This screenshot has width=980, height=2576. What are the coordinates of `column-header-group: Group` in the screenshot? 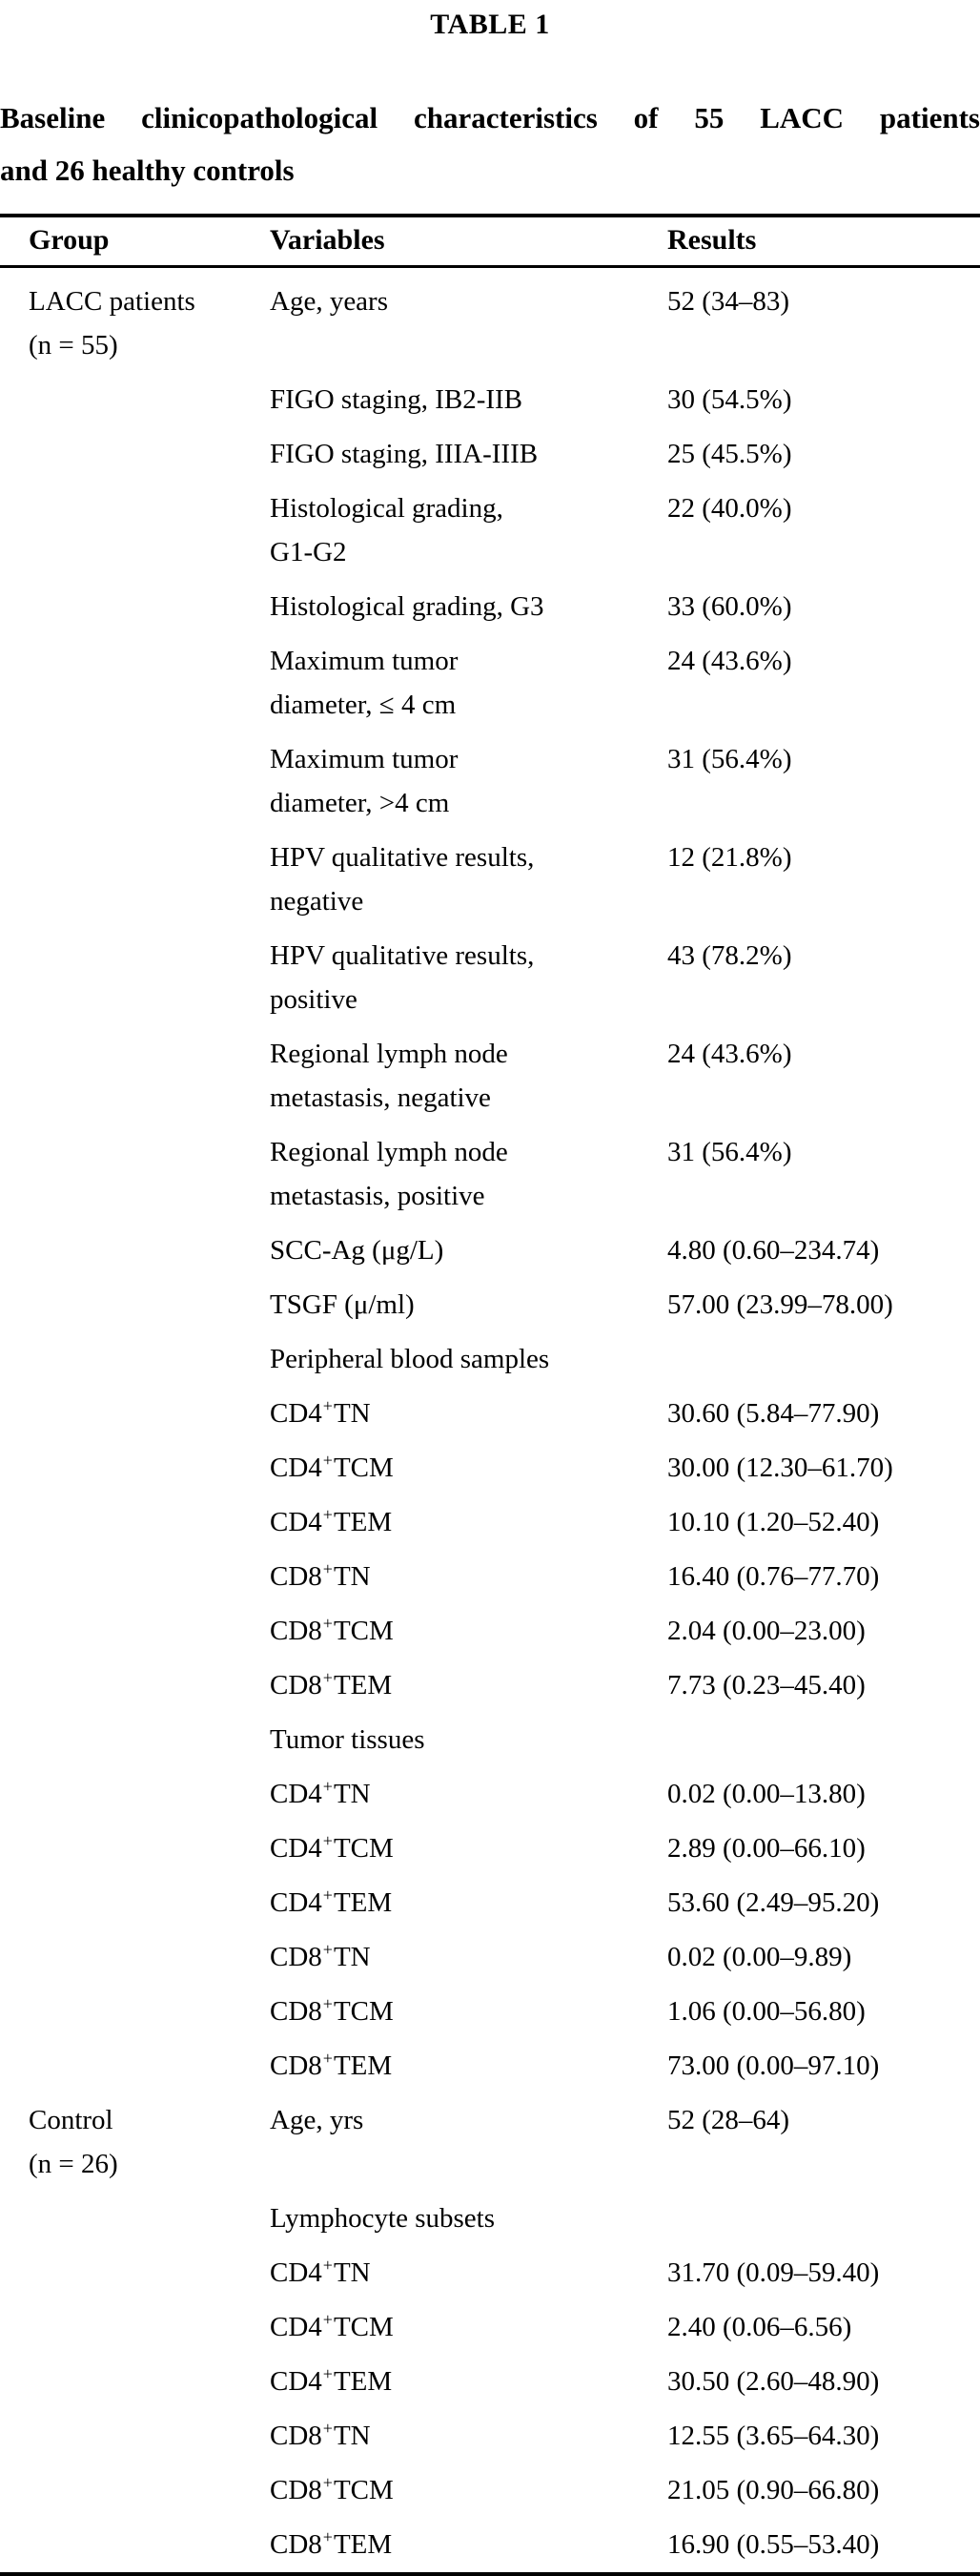 It's located at (135, 242).